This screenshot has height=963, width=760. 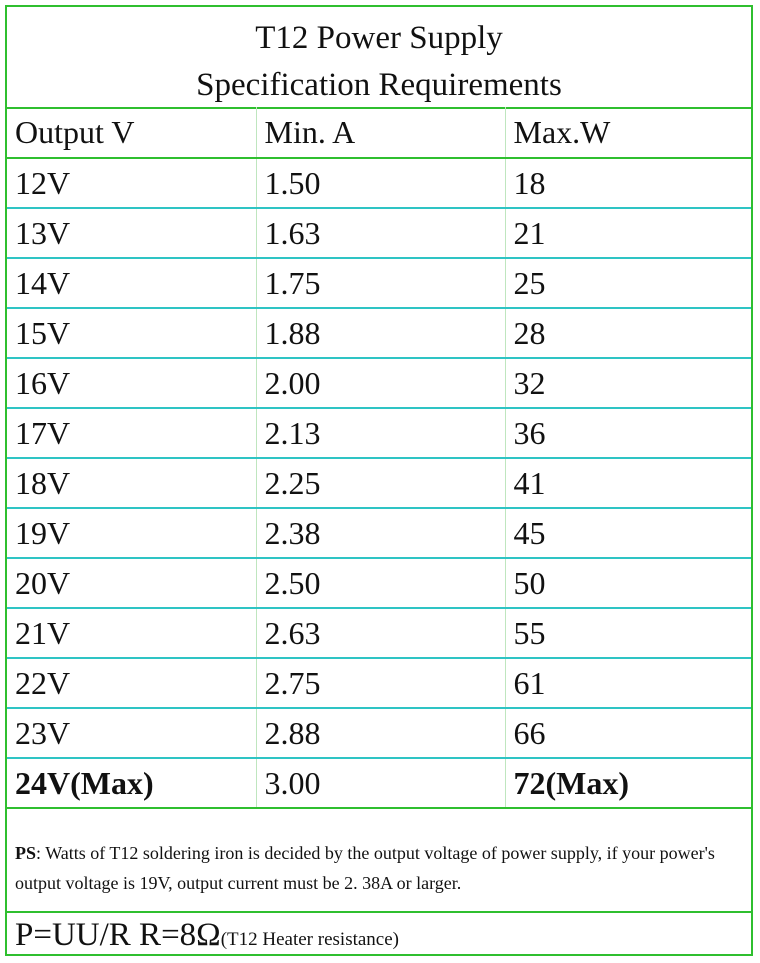 I want to click on table-row: 12V 1.50 18, so click(x=379, y=183).